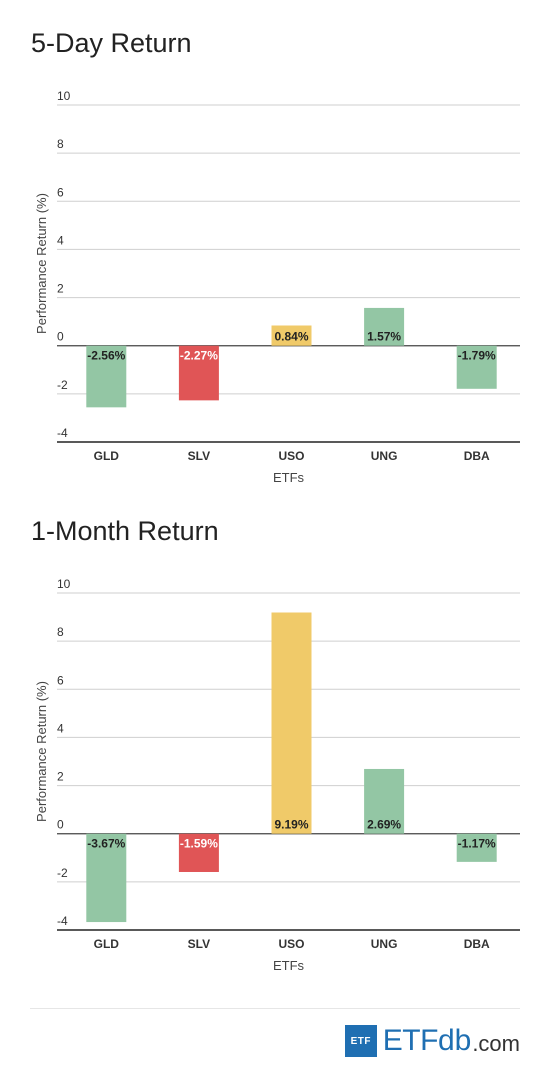  I want to click on data-label: -1.59%, so click(199, 844).